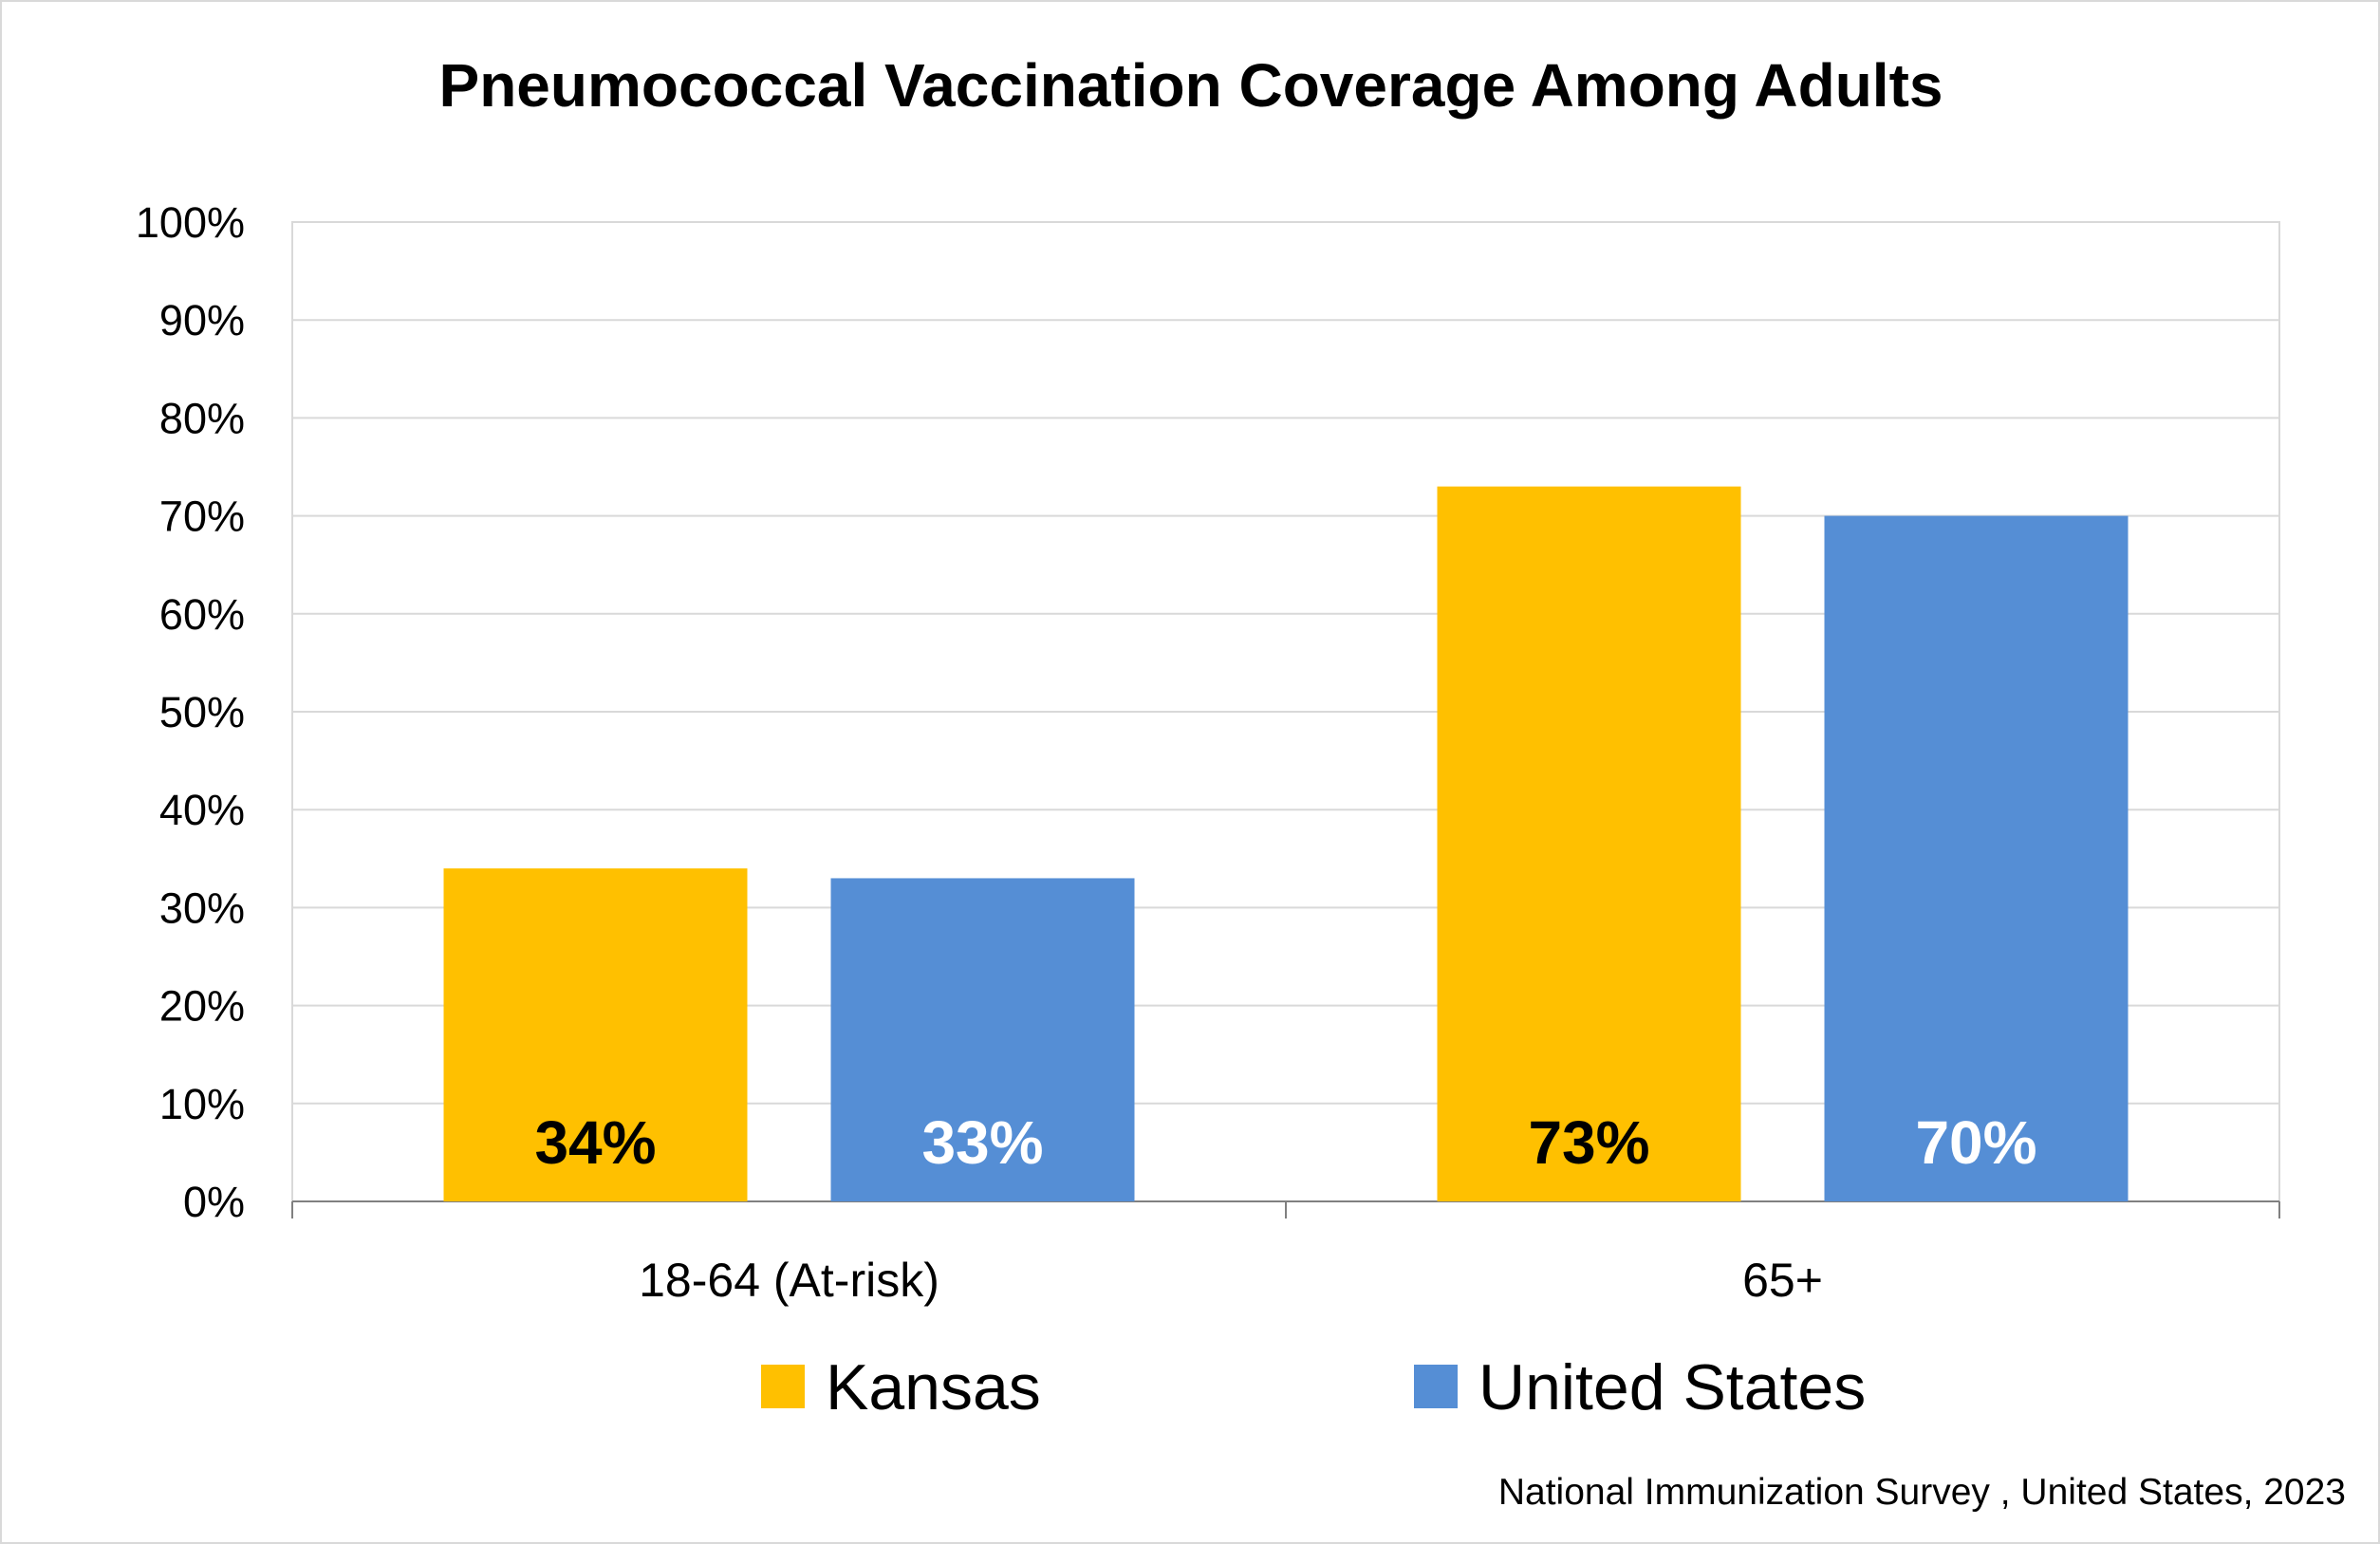  What do you see at coordinates (1975, 1142) in the screenshot?
I see `bar-data-label: 70%` at bounding box center [1975, 1142].